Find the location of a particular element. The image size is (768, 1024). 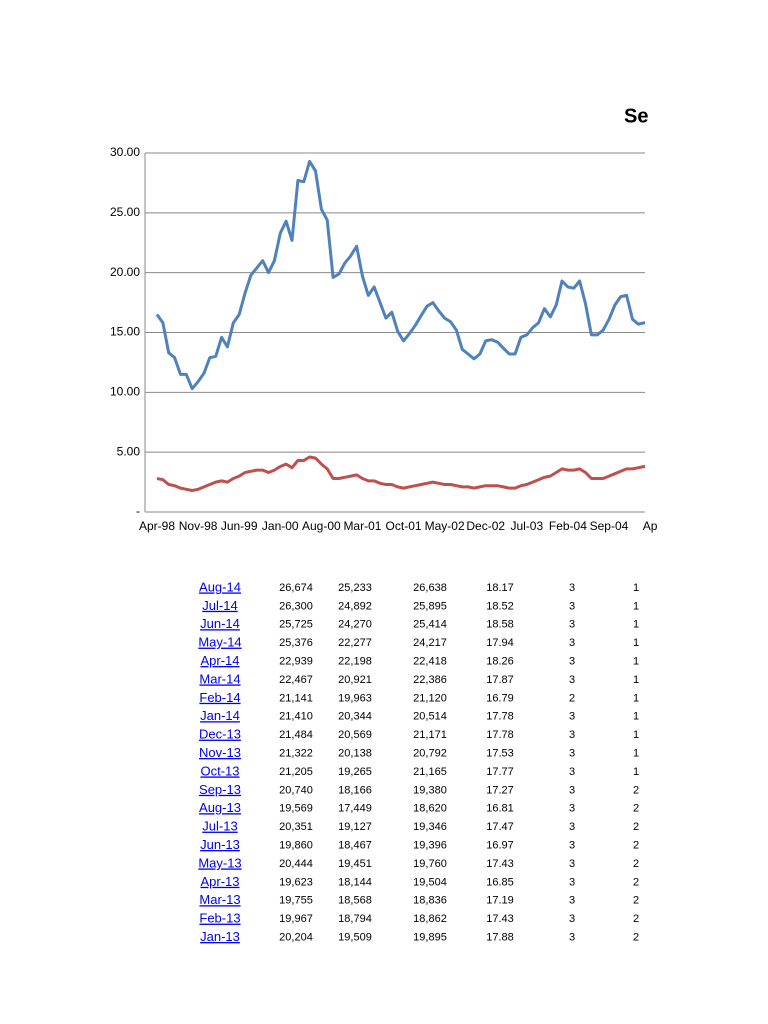

table-cell: 25,233 is located at coordinates (355, 588).